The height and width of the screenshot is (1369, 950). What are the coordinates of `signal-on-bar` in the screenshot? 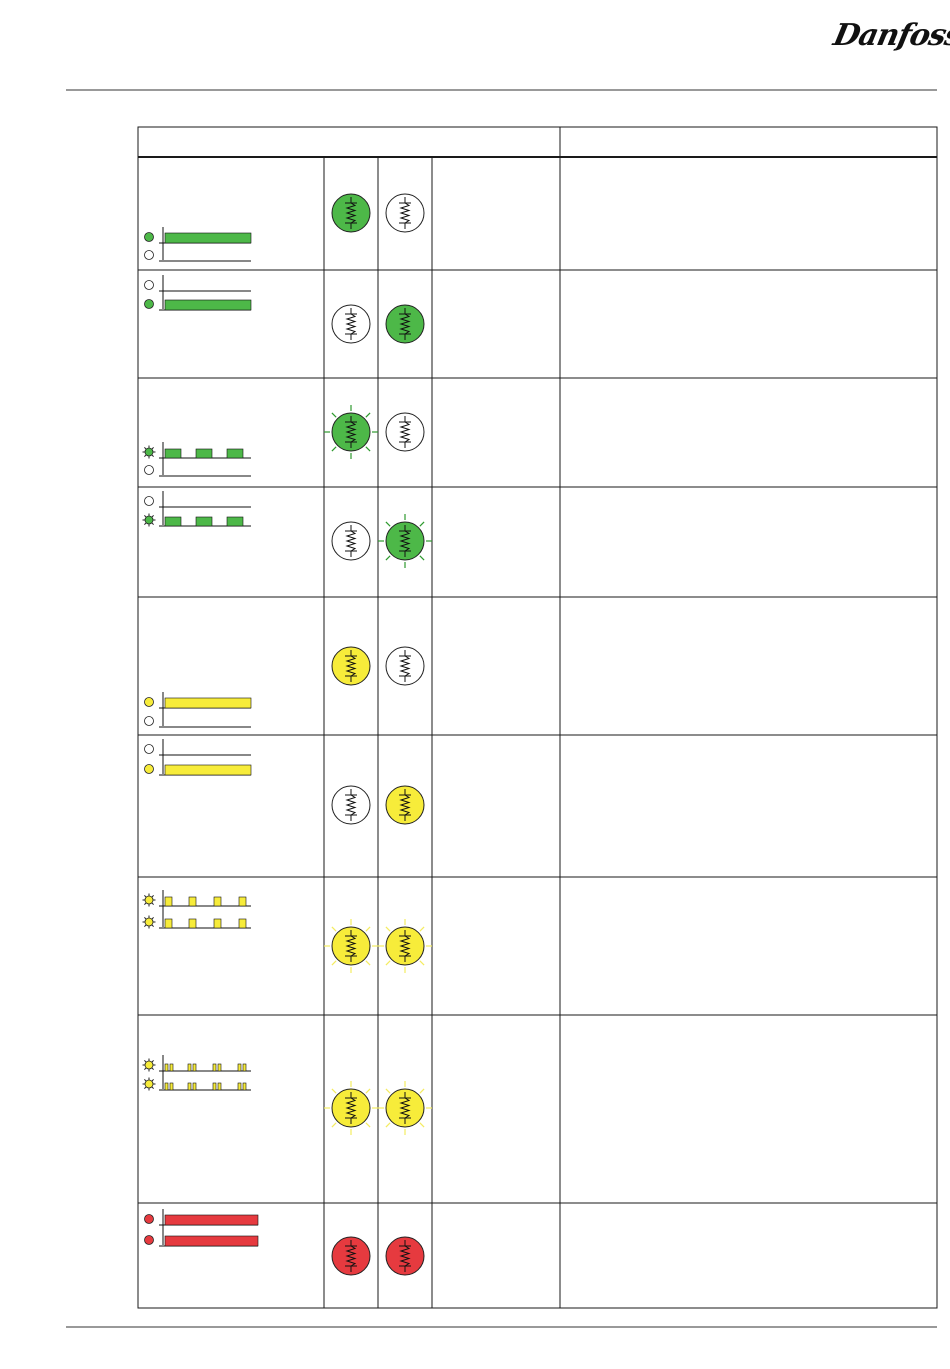 It's located at (208, 305).